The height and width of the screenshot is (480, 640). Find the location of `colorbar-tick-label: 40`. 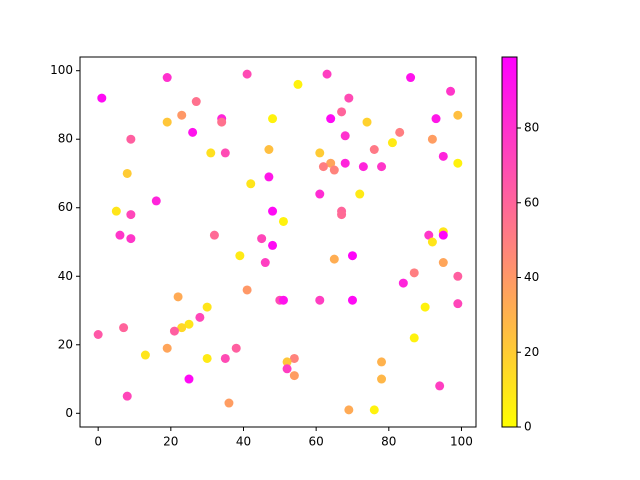

colorbar-tick-label: 40 is located at coordinates (531, 277).